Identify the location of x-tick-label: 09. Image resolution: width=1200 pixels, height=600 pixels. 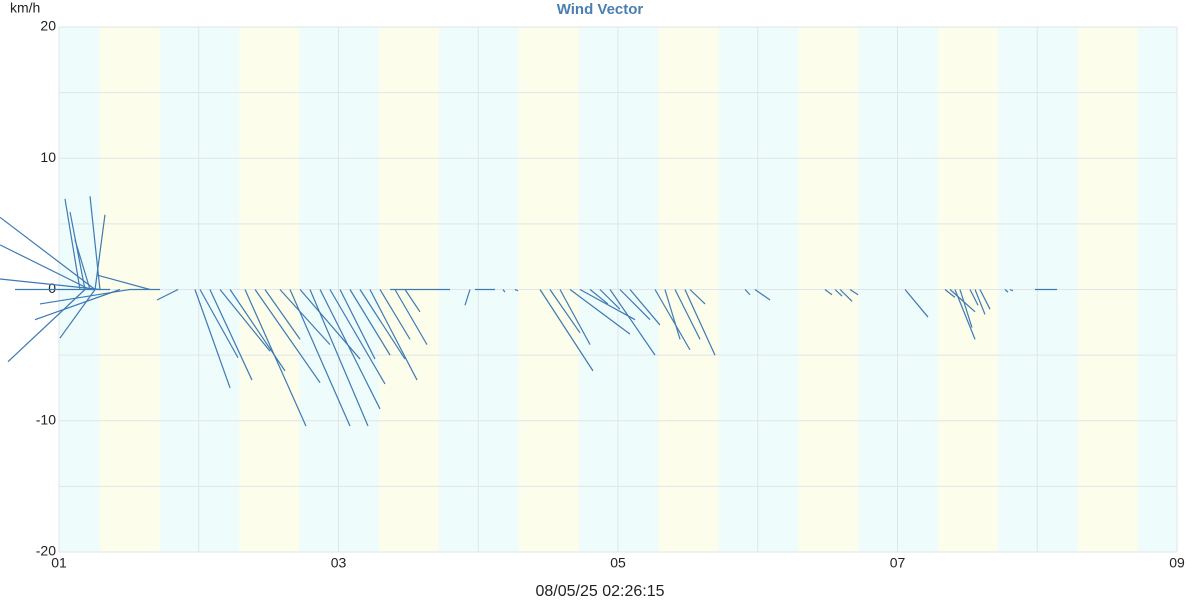
(1177, 563).